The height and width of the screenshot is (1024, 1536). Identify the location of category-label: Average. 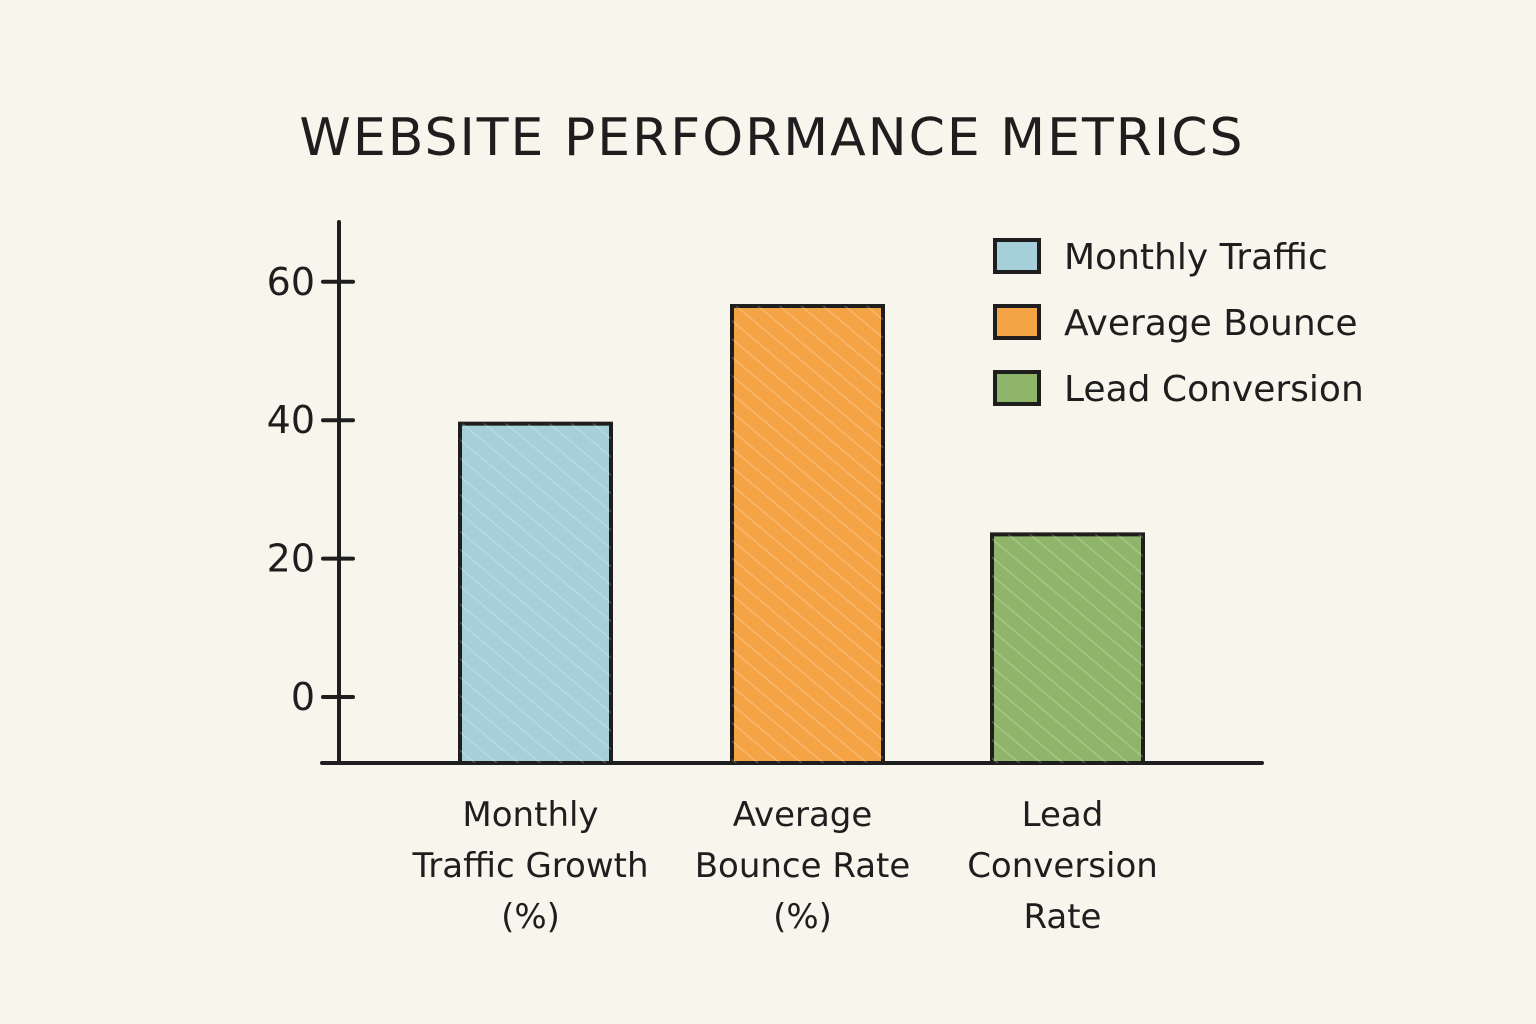
(803, 815).